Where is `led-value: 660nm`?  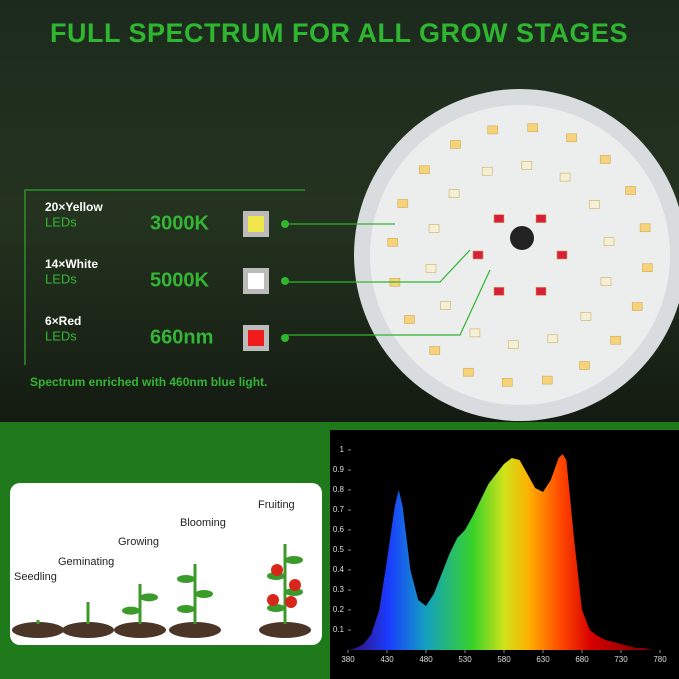 led-value: 660nm is located at coordinates (181, 337).